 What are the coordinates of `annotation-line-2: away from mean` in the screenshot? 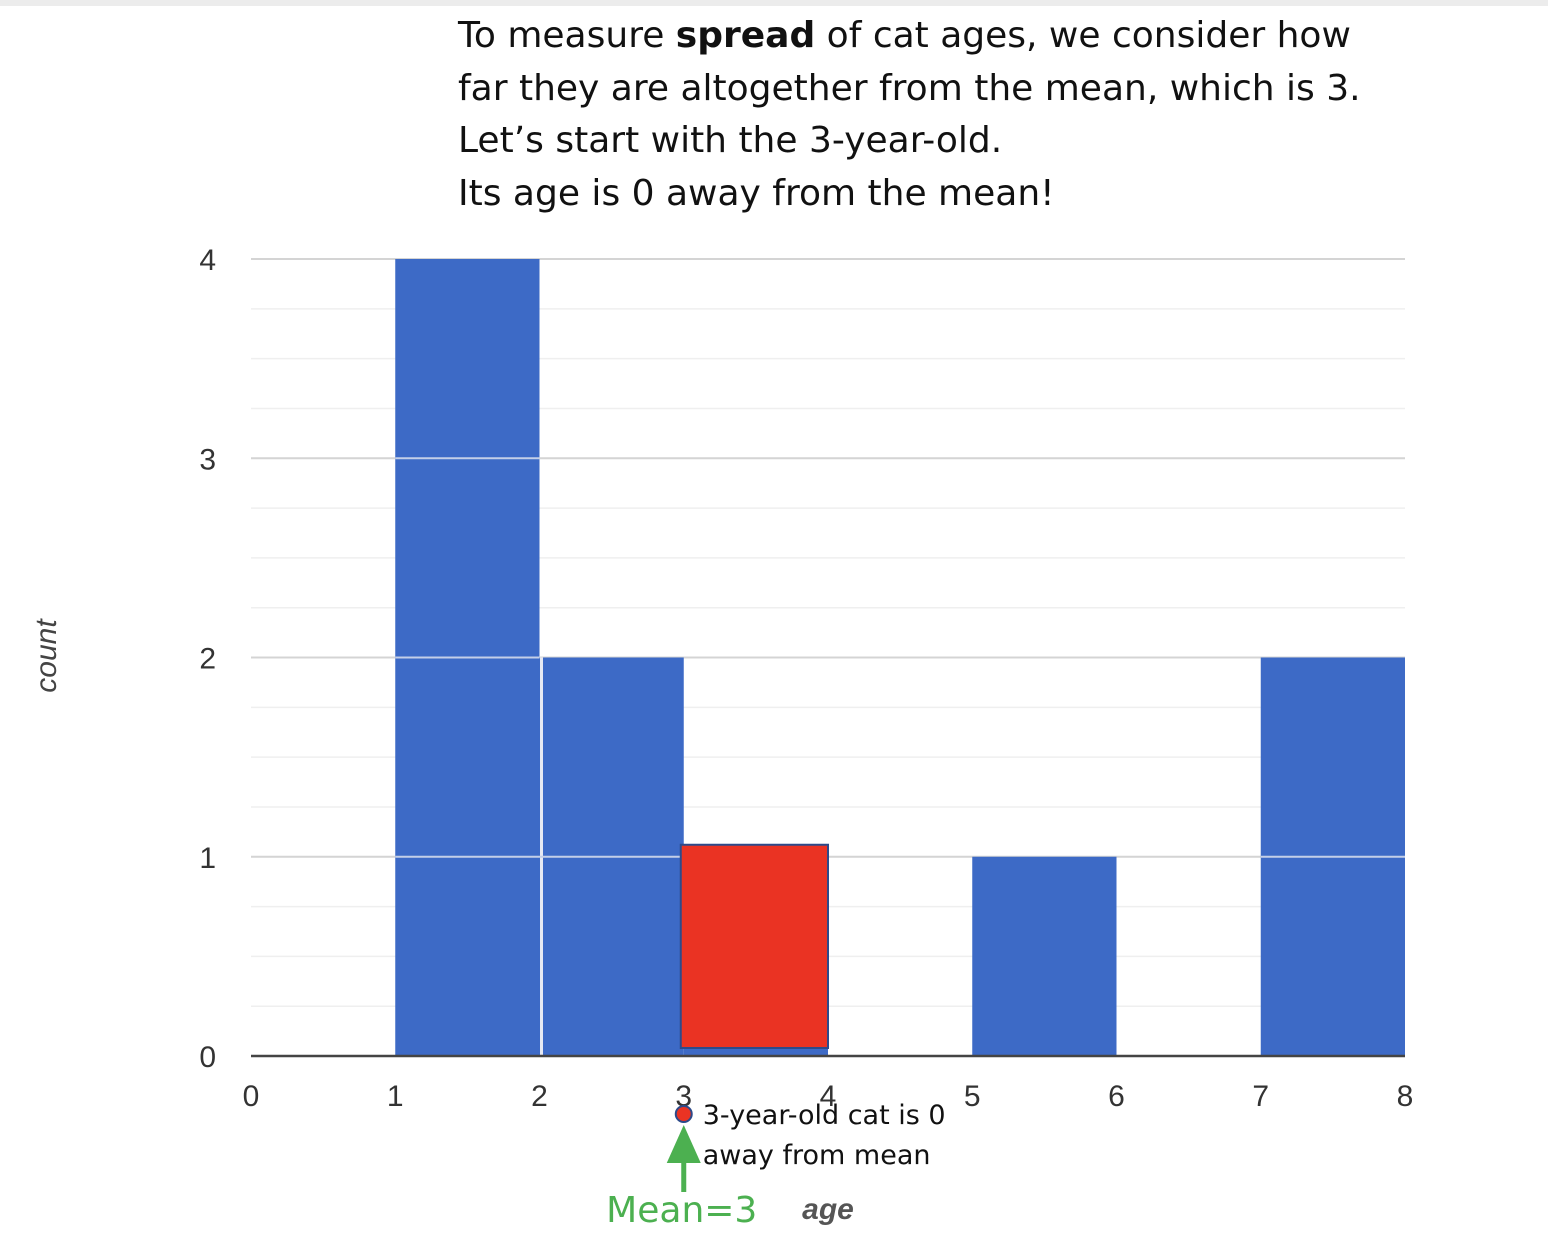 It's located at (817, 1155).